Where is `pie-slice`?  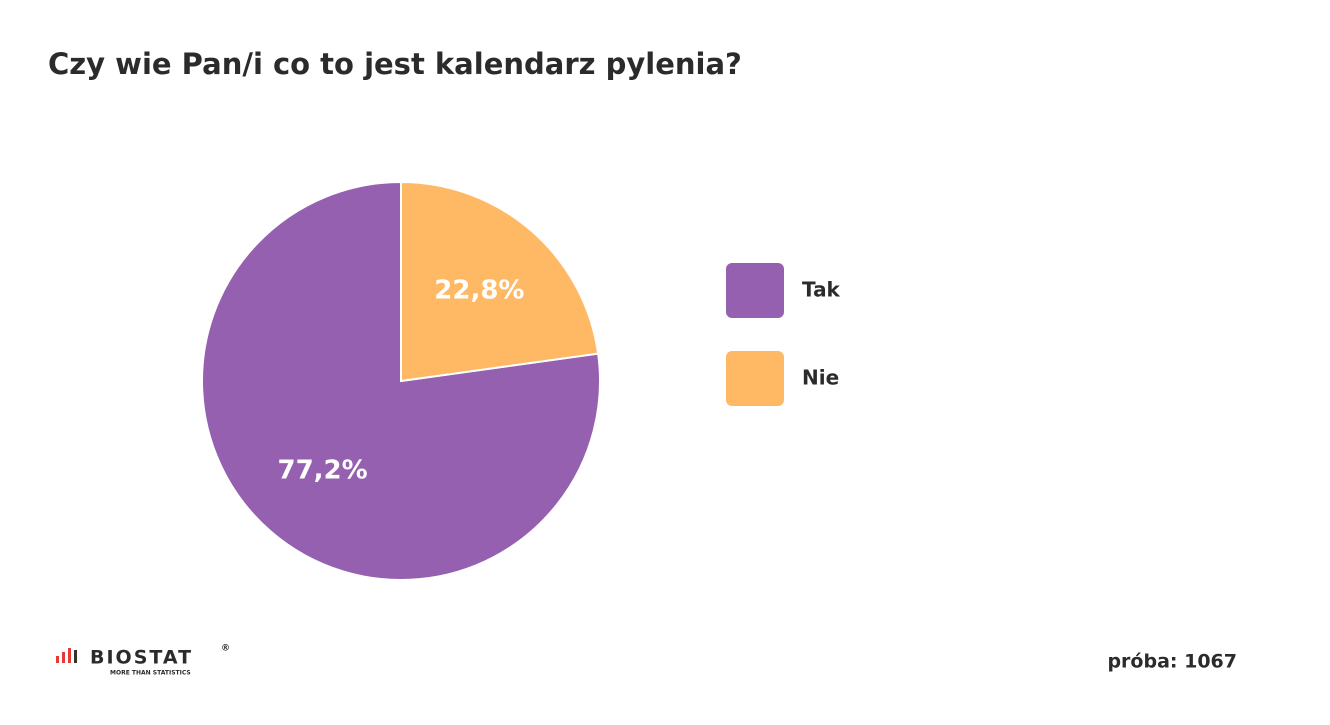
pie-slice is located at coordinates (500, 281).